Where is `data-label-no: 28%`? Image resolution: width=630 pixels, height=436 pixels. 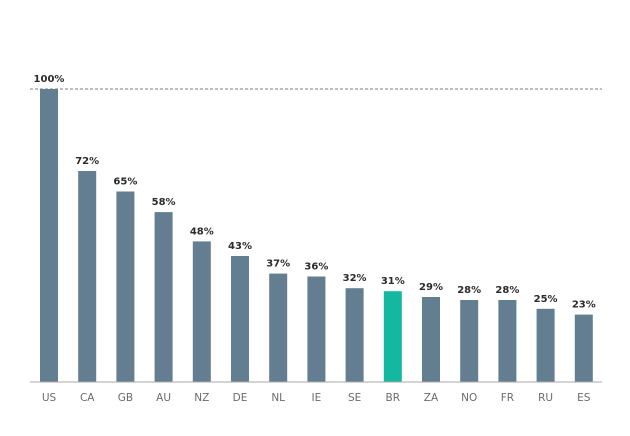
data-label-no: 28% is located at coordinates (469, 290).